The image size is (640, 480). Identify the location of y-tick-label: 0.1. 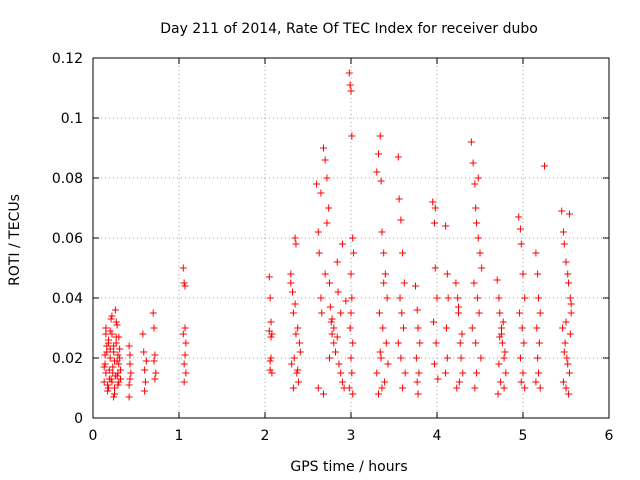
(72, 119).